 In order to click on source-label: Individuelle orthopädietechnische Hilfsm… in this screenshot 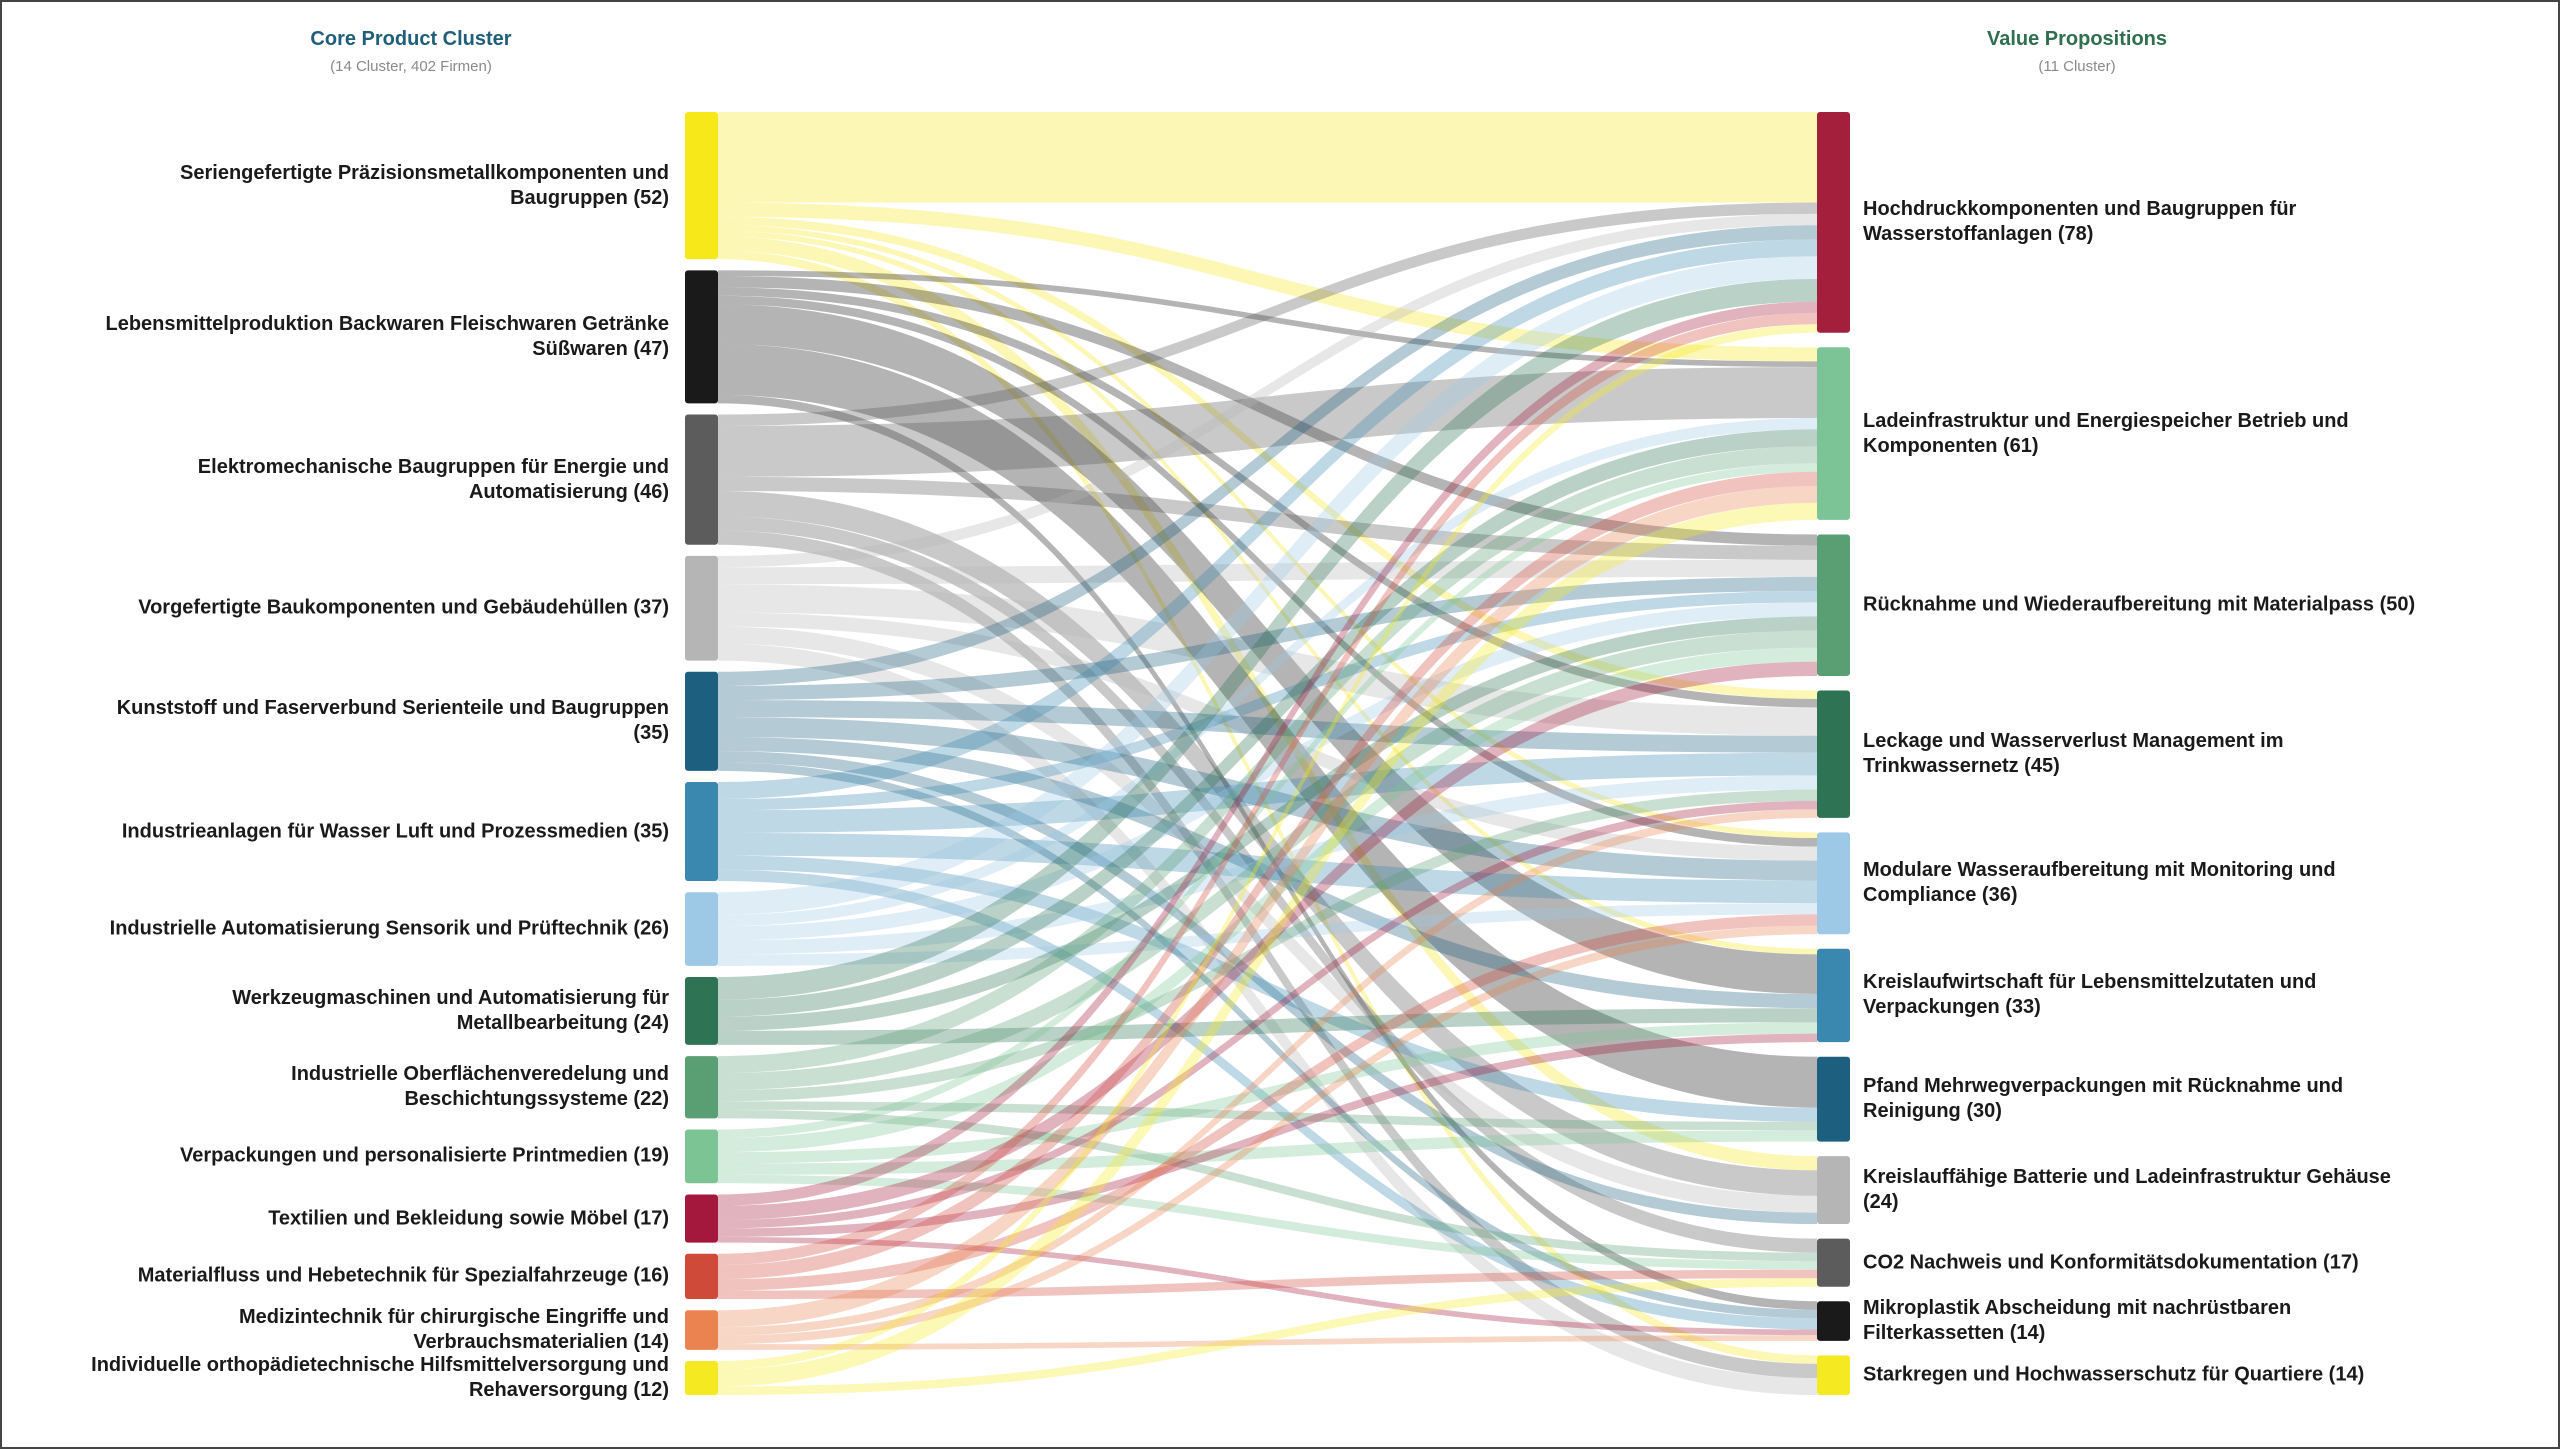, I will do `click(380, 1378)`.